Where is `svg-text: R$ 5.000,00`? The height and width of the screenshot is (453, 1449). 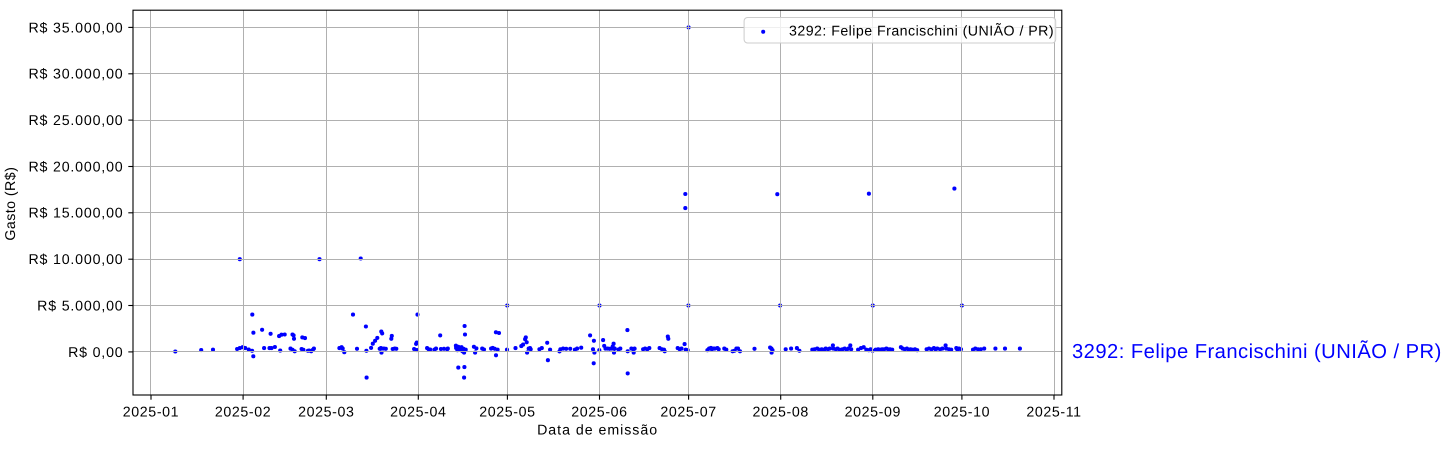
svg-text: R$ 5.000,00 is located at coordinates (80, 306).